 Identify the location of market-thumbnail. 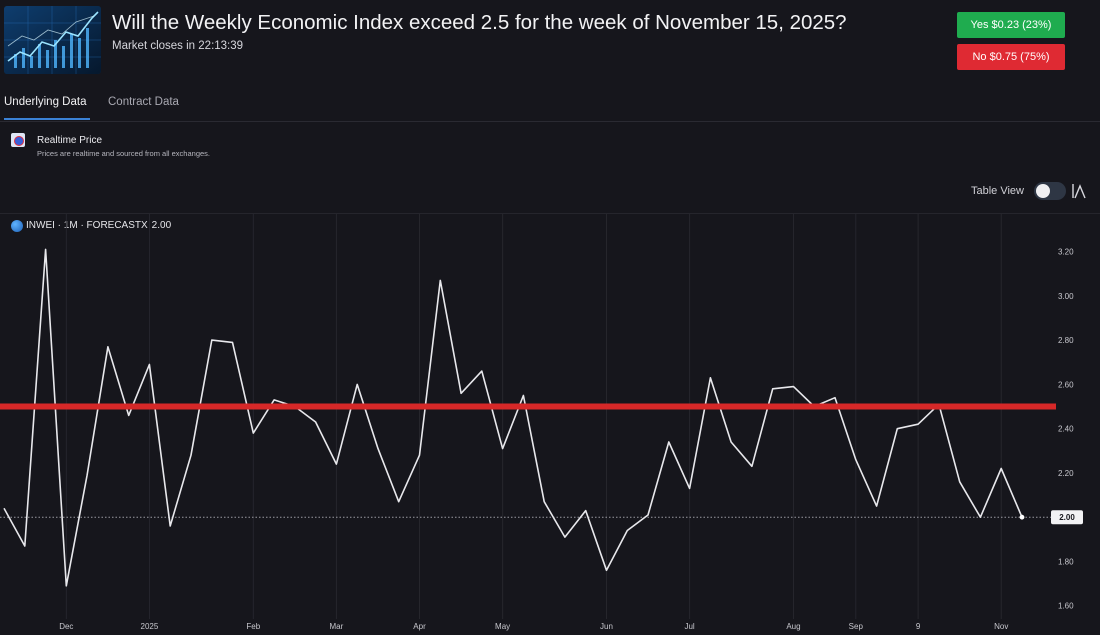
(52, 40).